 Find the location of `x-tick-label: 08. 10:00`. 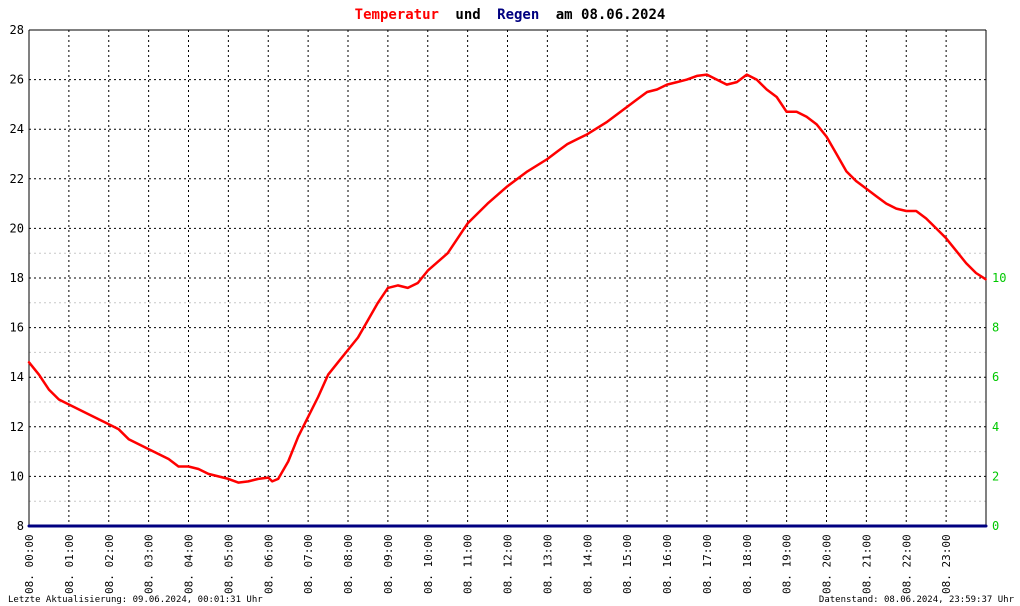

x-tick-label: 08. 10:00 is located at coordinates (428, 564).